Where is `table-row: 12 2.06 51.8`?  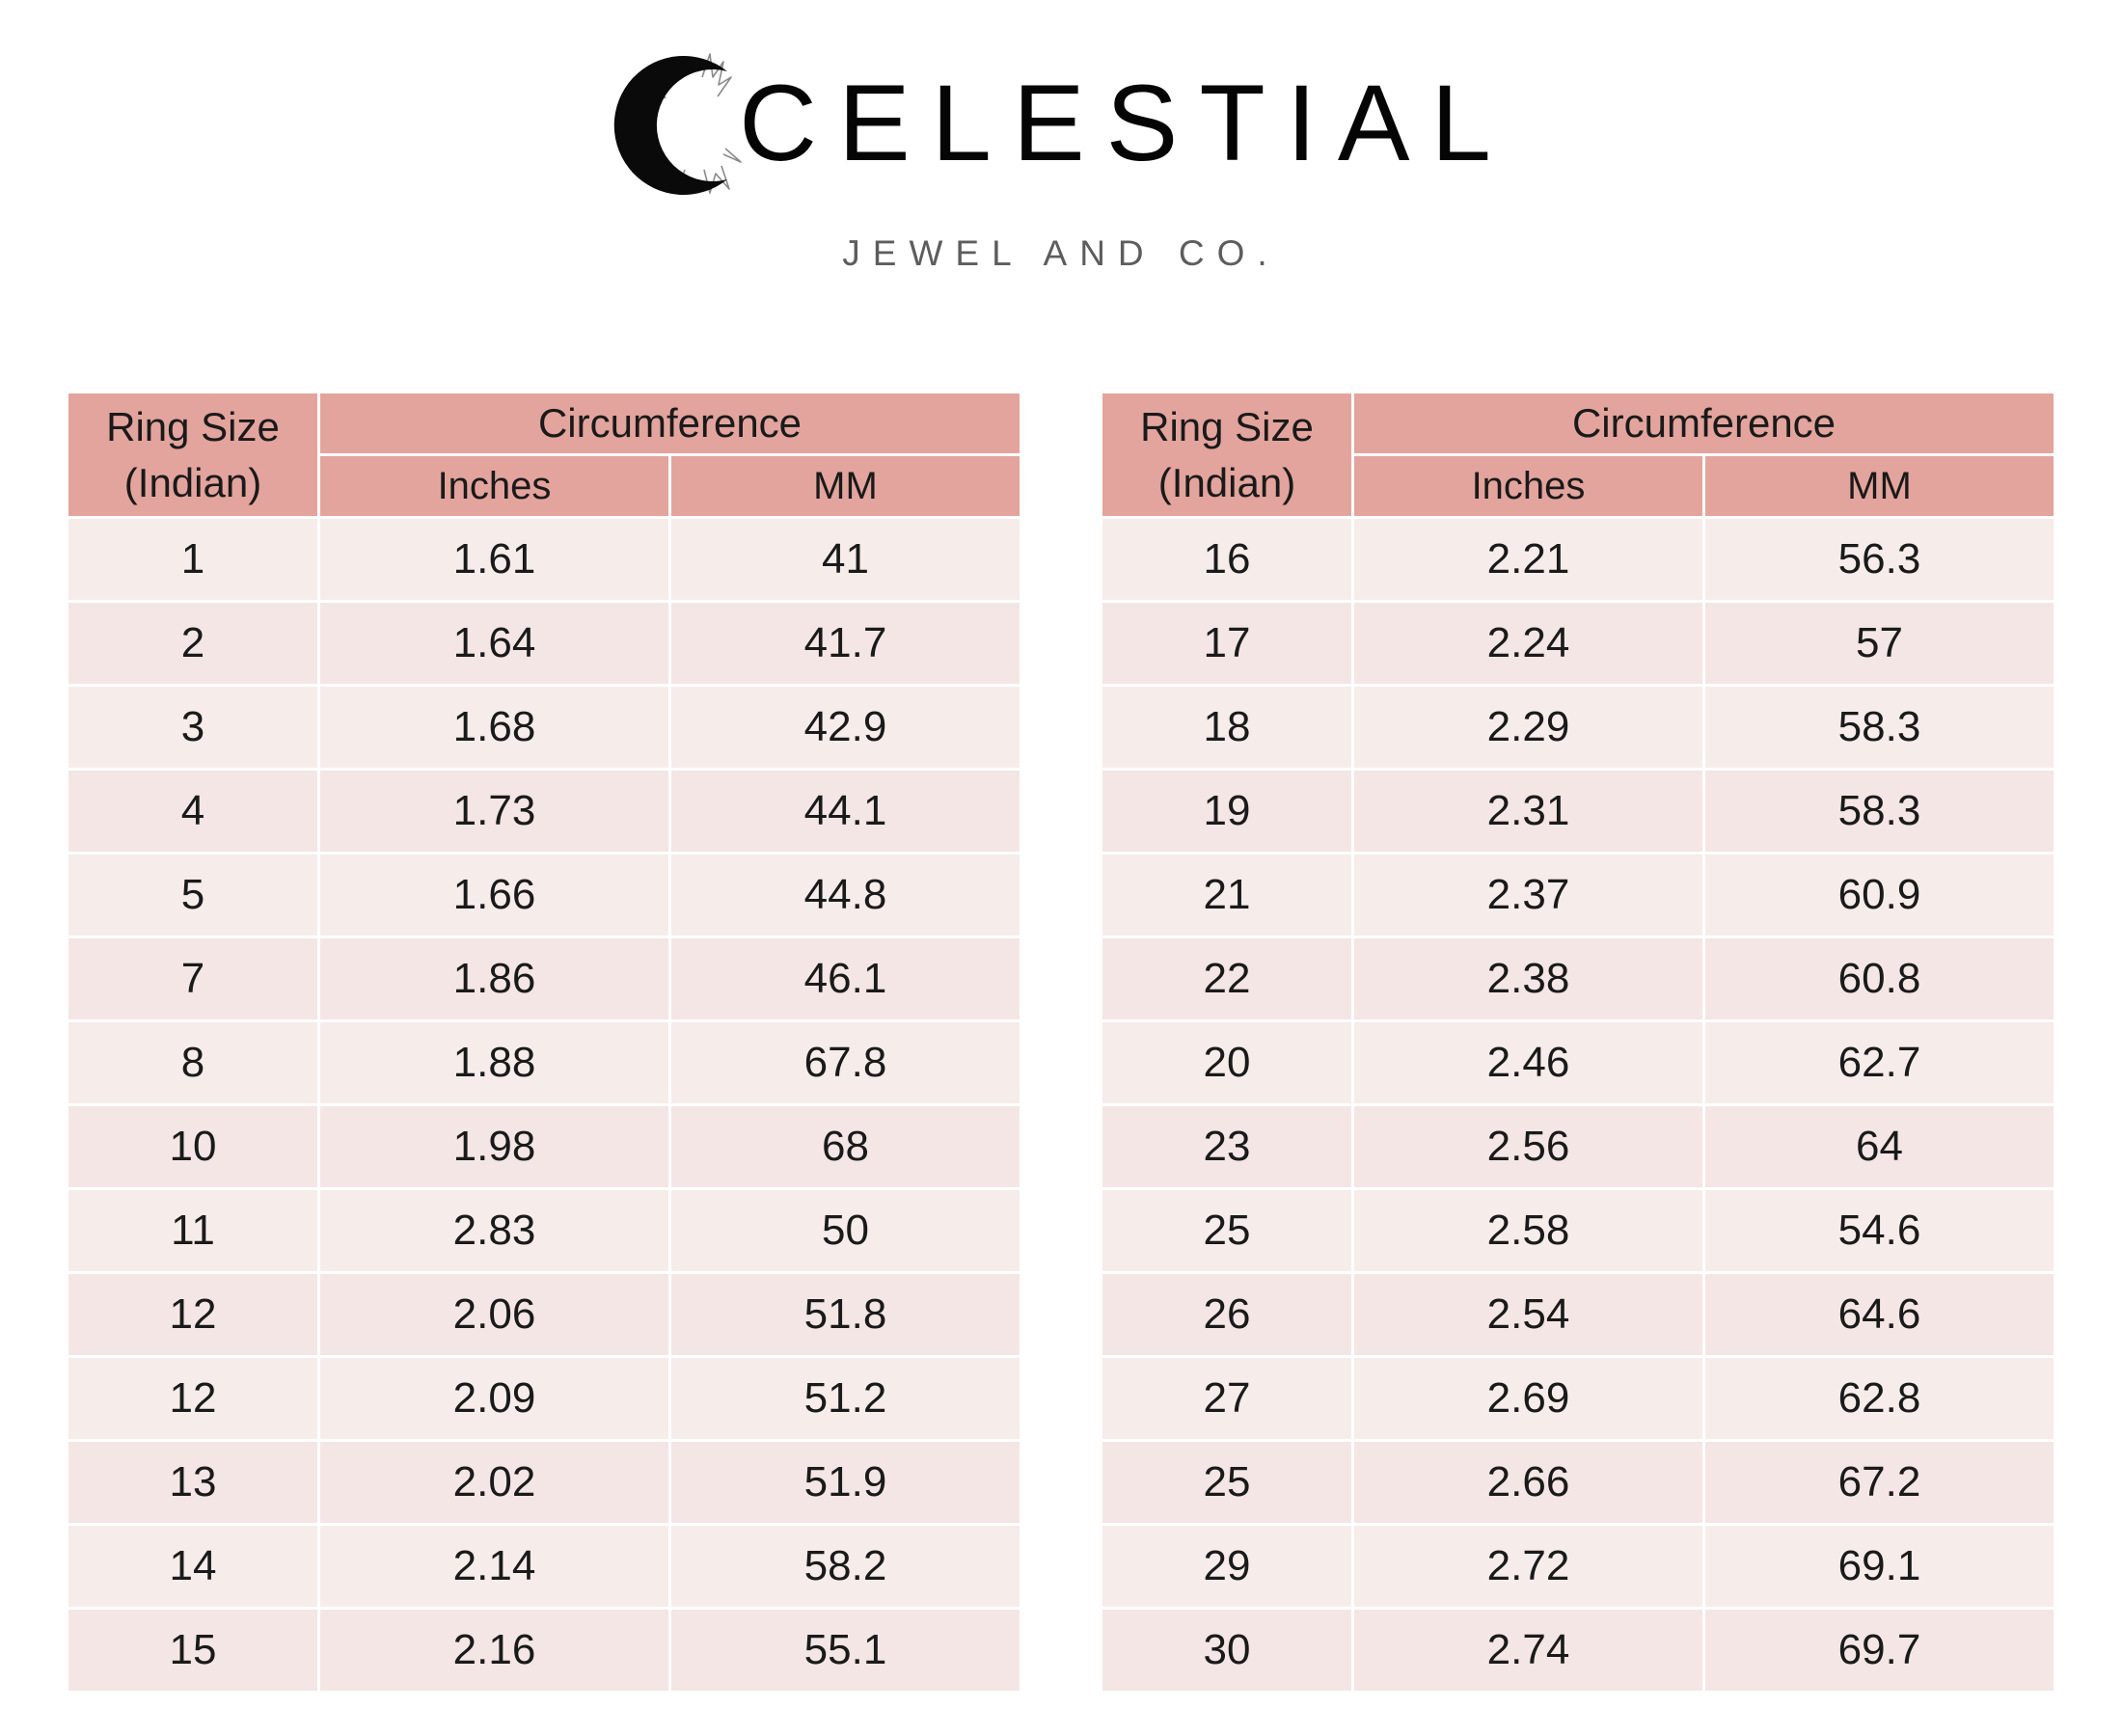
table-row: 12 2.06 51.8 is located at coordinates (544, 1314).